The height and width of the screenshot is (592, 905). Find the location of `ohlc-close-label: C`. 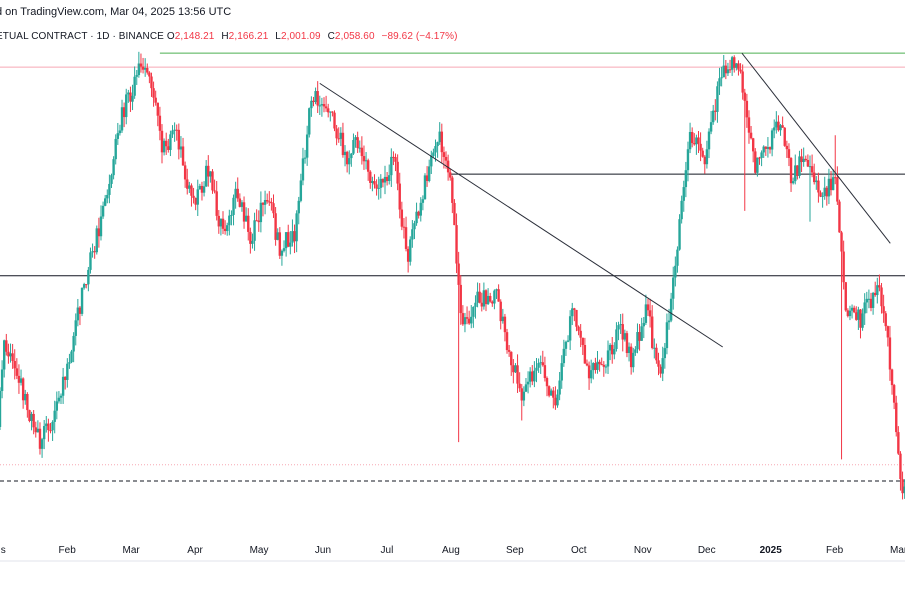

ohlc-close-label: C is located at coordinates (331, 36).